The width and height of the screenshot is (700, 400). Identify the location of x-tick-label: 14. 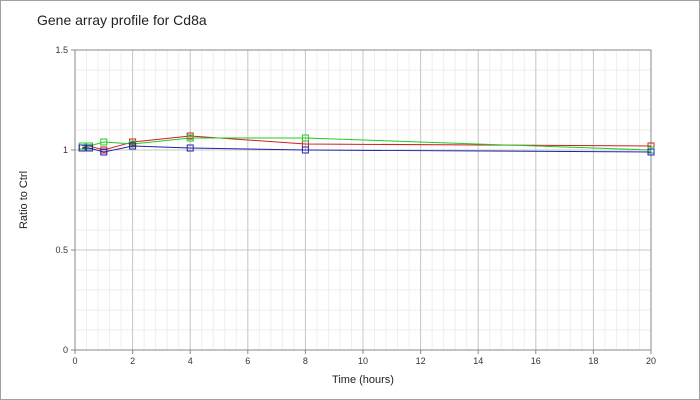
(478, 361).